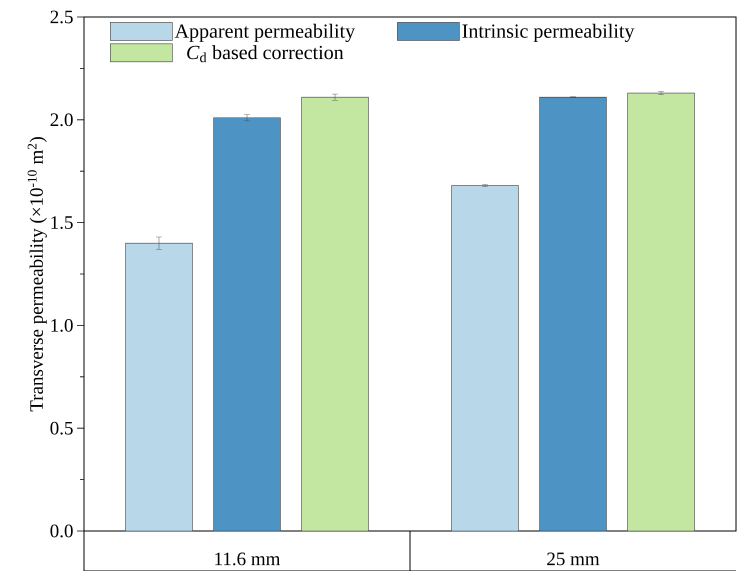 The image size is (738, 571). What do you see at coordinates (573, 559) in the screenshot?
I see `x-tick-label: 25 mm` at bounding box center [573, 559].